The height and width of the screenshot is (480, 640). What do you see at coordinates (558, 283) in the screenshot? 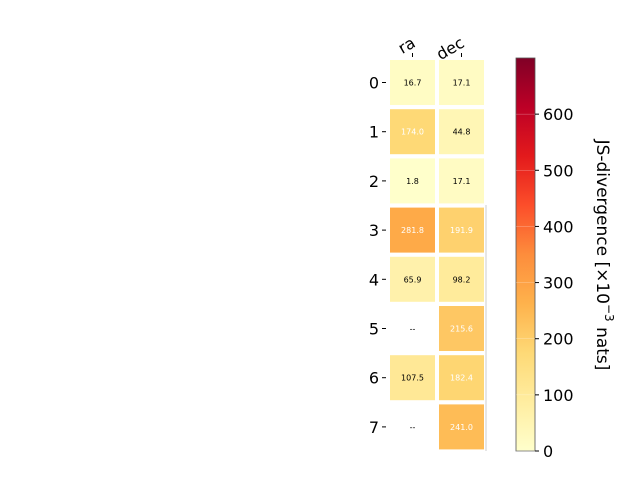
I see `colorbar-tick-label: 300` at bounding box center [558, 283].